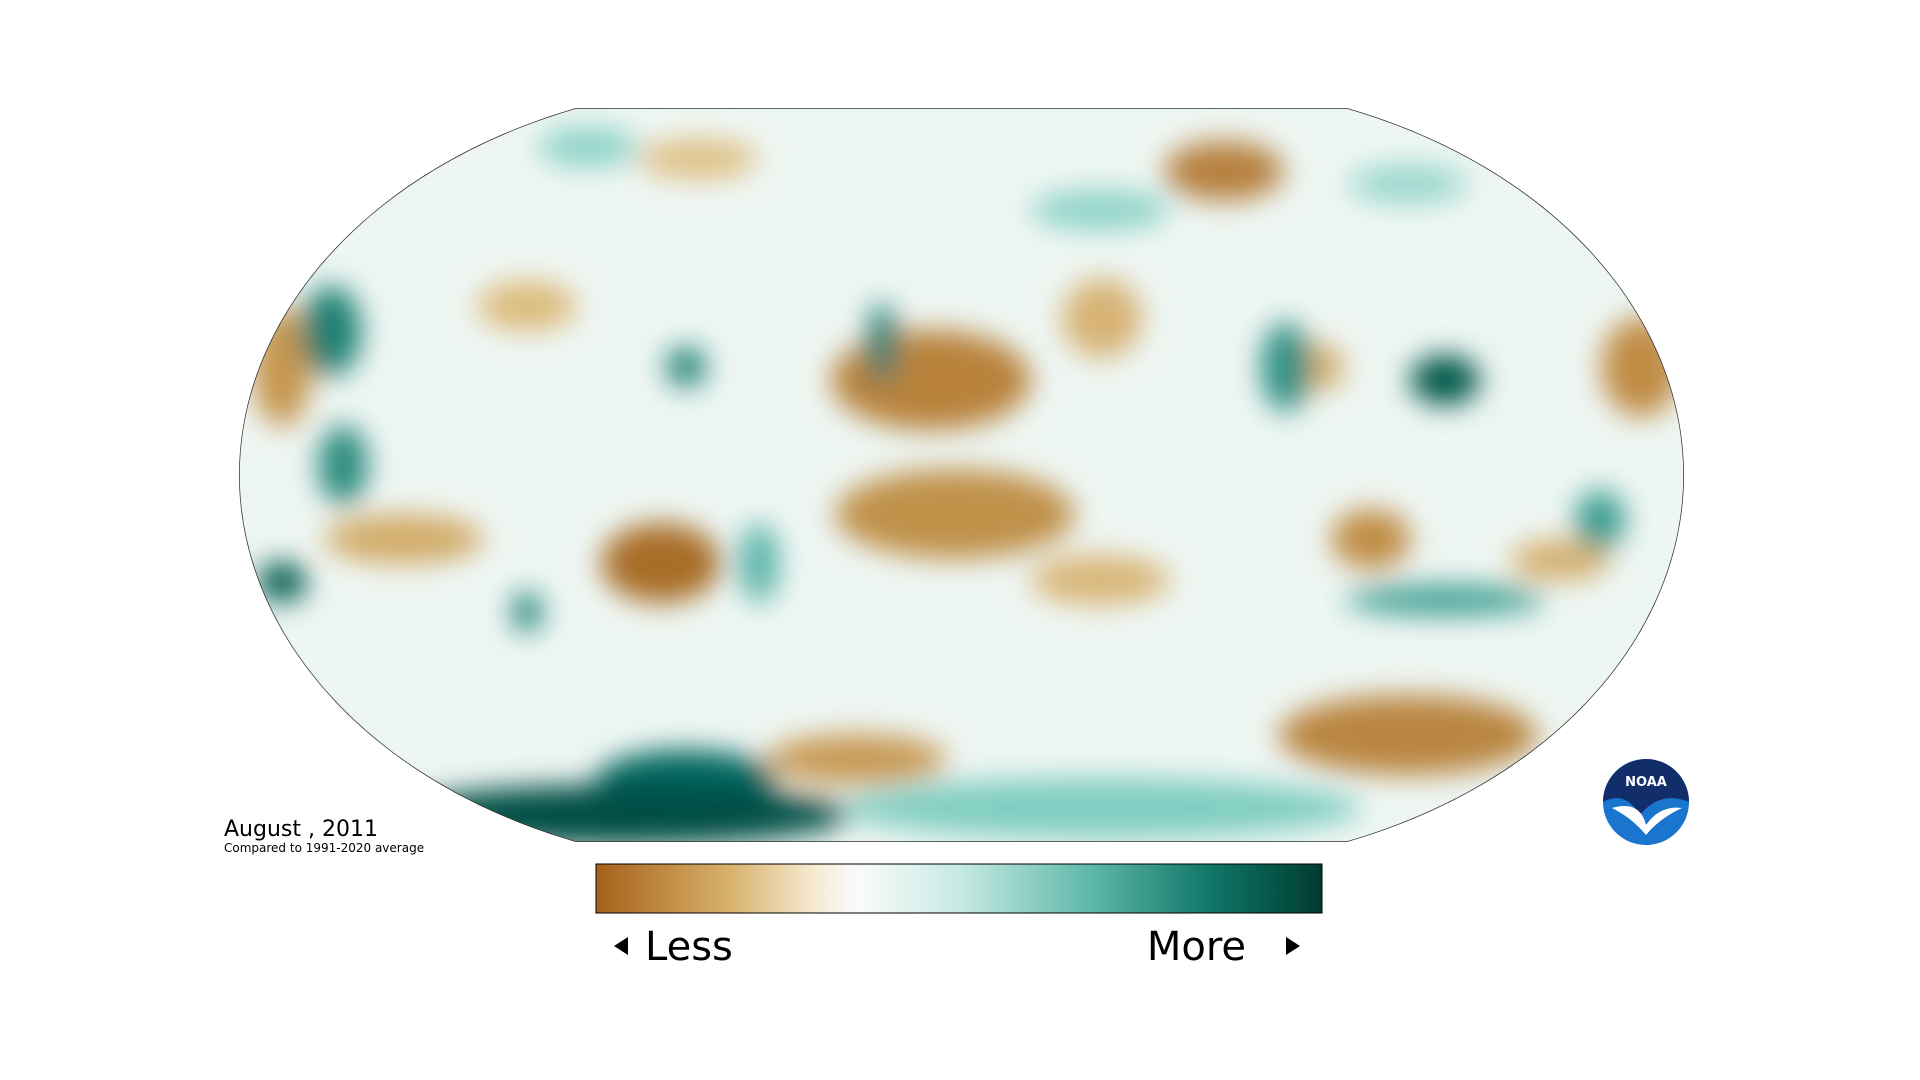  What do you see at coordinates (959, 888) in the screenshot?
I see `color-bar` at bounding box center [959, 888].